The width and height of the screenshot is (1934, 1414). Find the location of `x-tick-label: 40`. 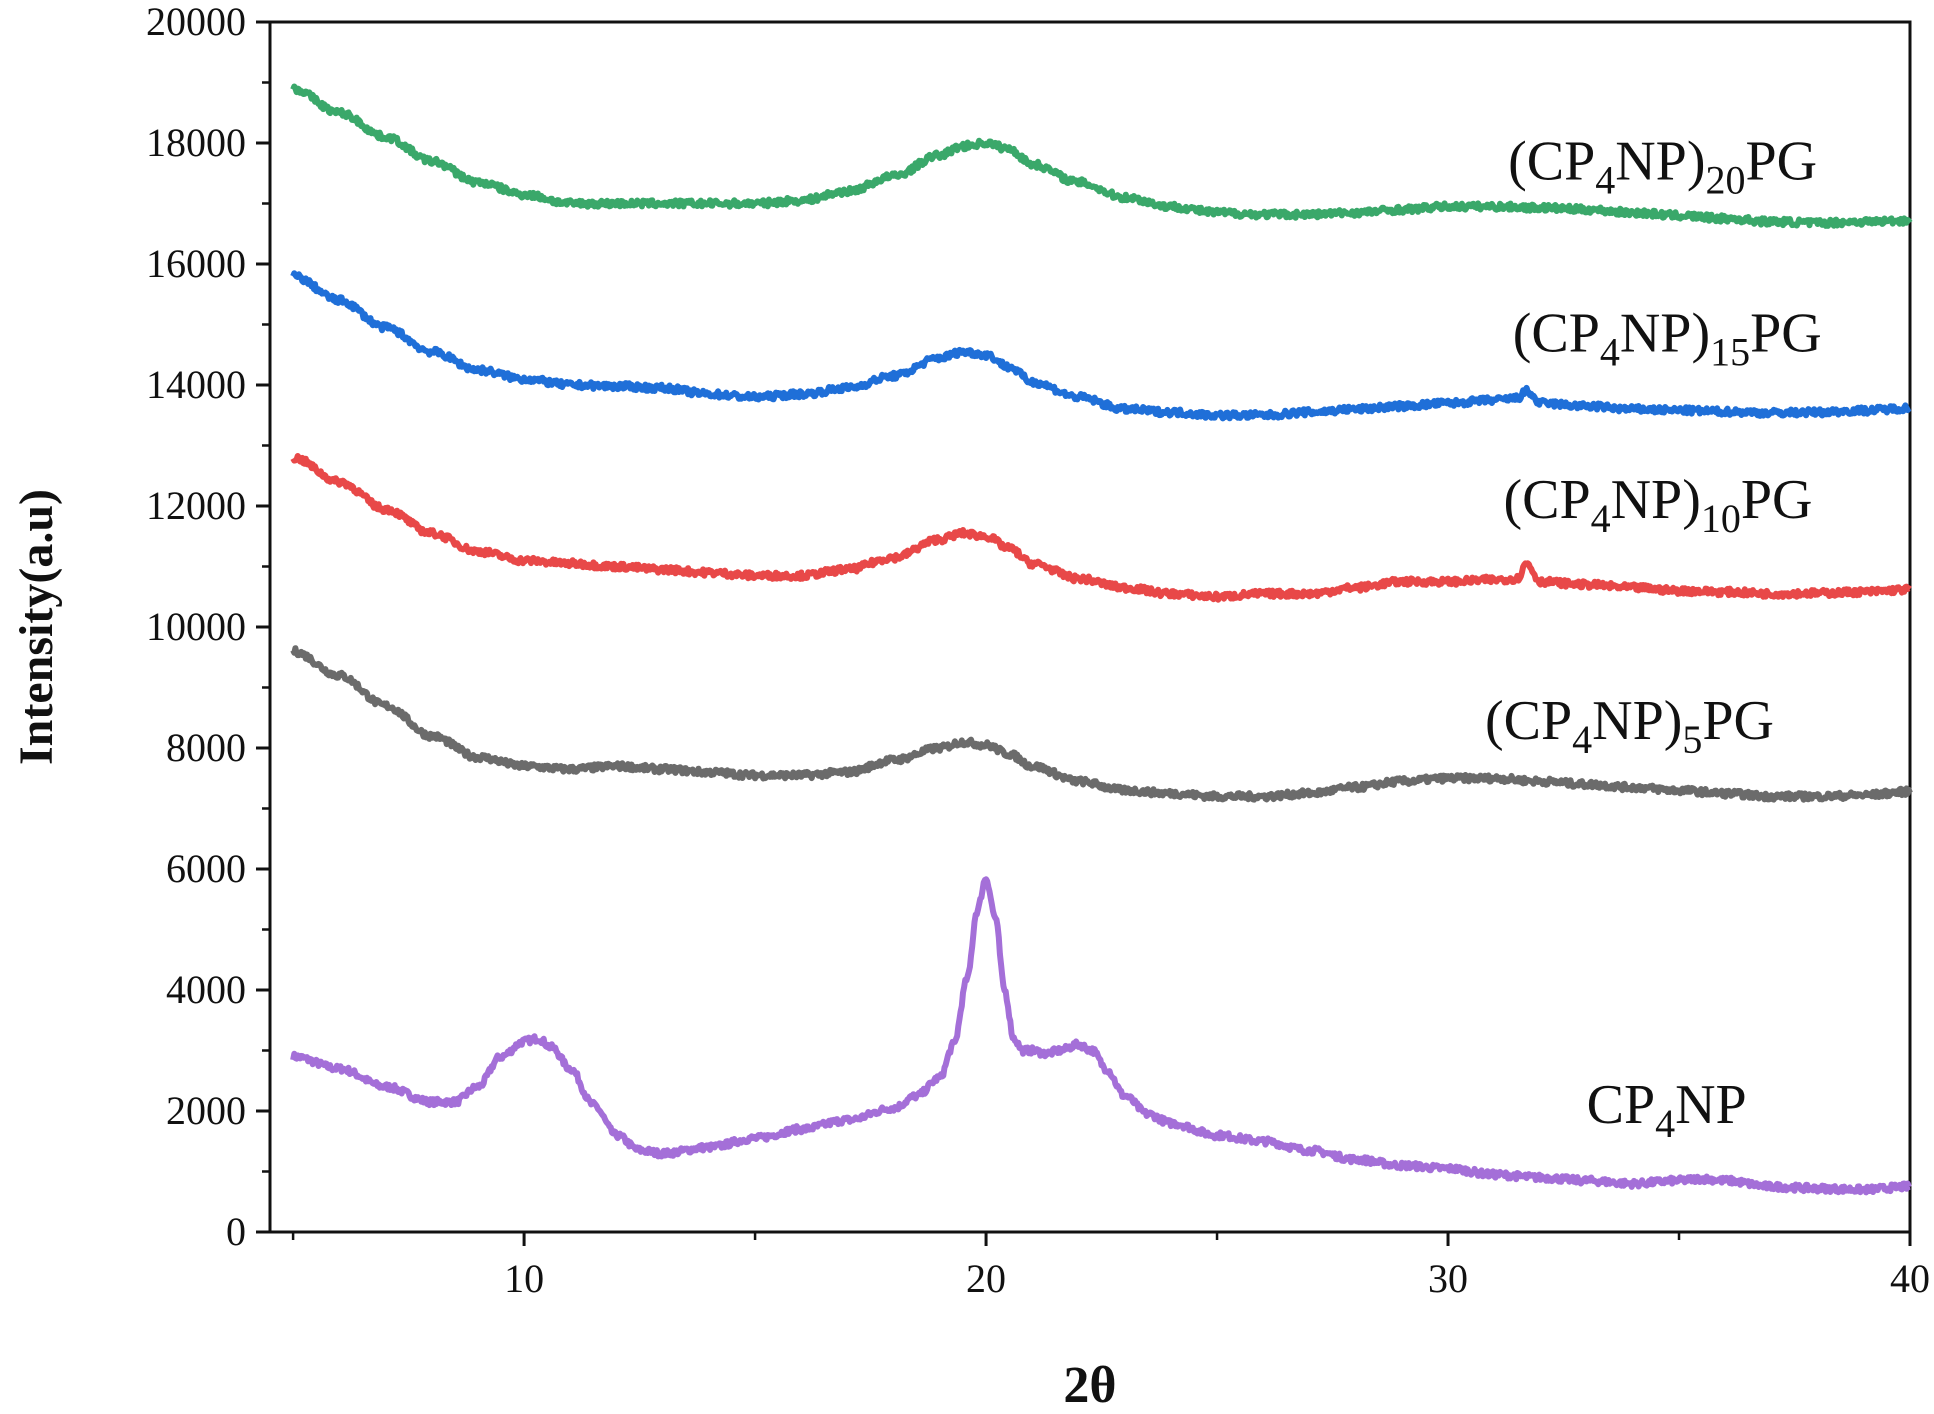

x-tick-label: 40 is located at coordinates (1910, 1278).